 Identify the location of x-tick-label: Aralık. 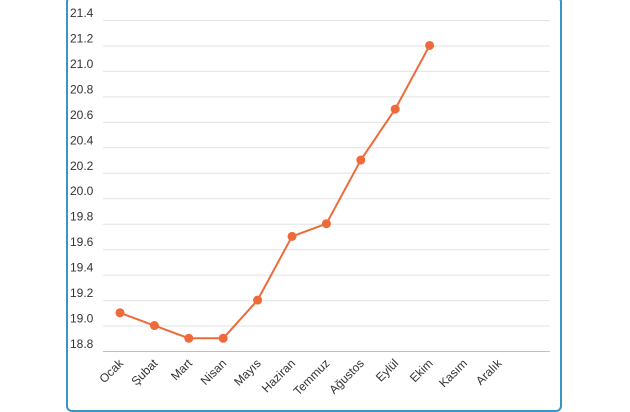
(489, 372).